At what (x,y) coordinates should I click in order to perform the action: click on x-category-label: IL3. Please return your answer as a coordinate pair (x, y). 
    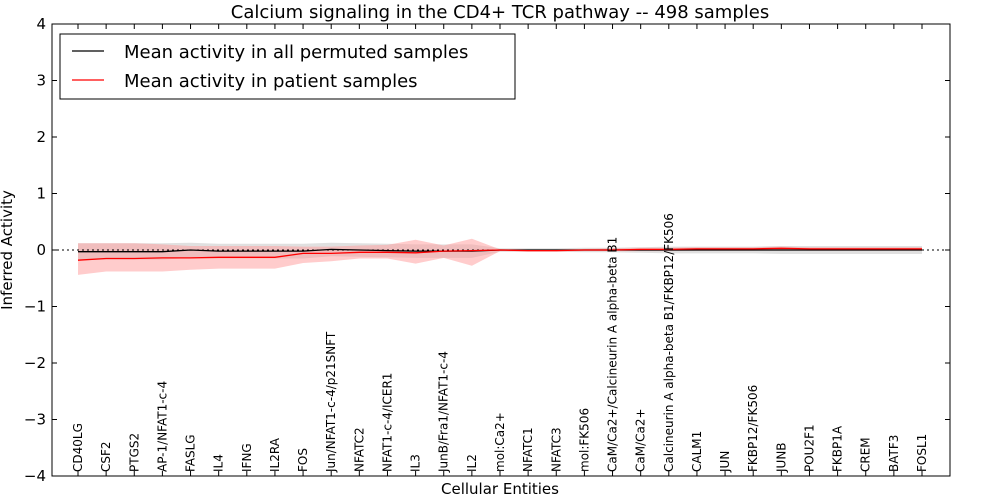
    Looking at the image, I should click on (416, 463).